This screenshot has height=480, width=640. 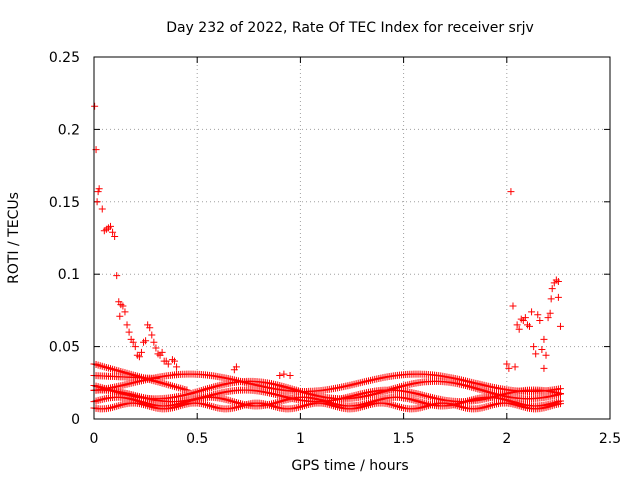 What do you see at coordinates (69, 130) in the screenshot?
I see `y-tick-label: 0.2` at bounding box center [69, 130].